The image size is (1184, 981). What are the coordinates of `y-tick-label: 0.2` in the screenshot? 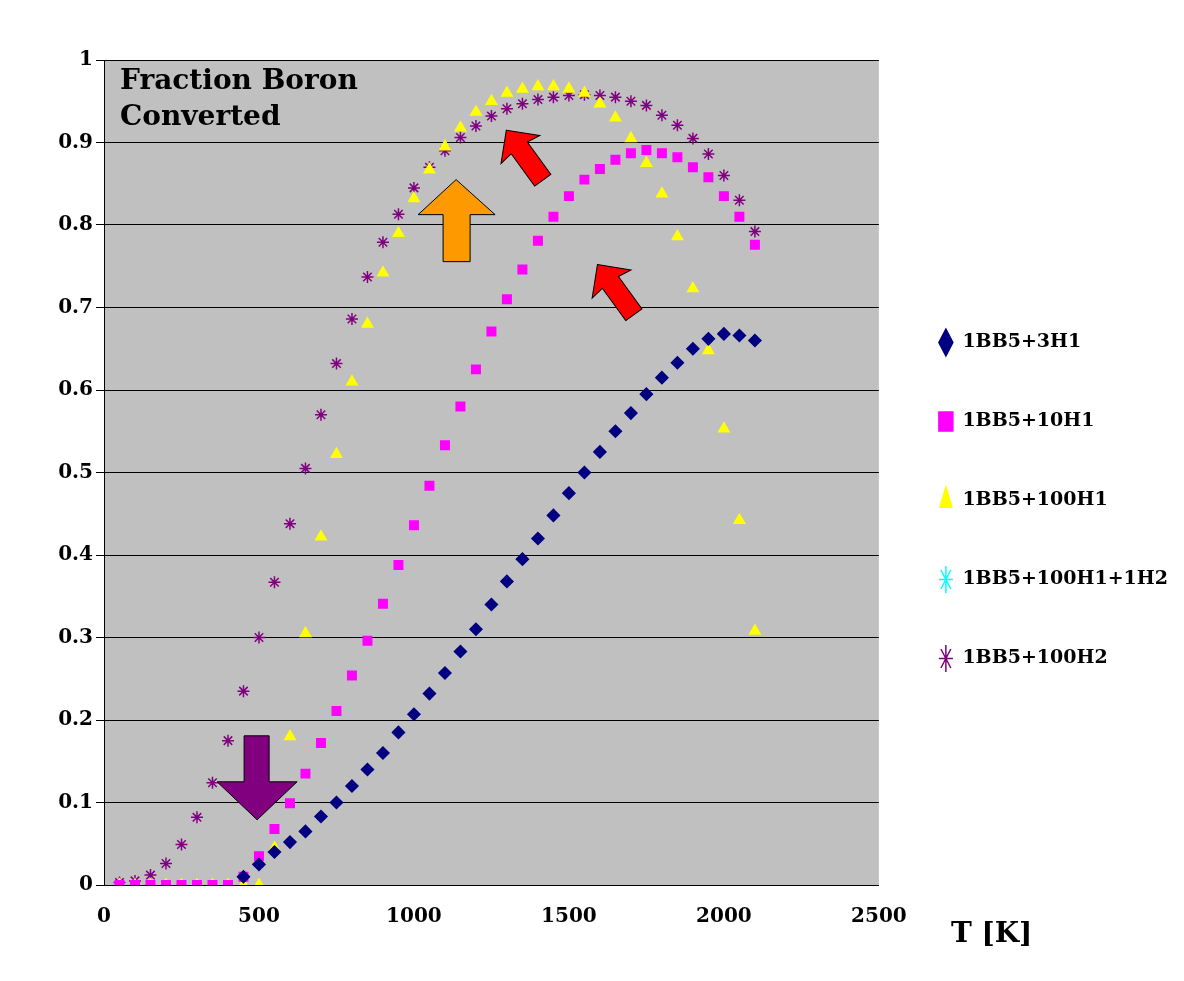 It's located at (75, 718).